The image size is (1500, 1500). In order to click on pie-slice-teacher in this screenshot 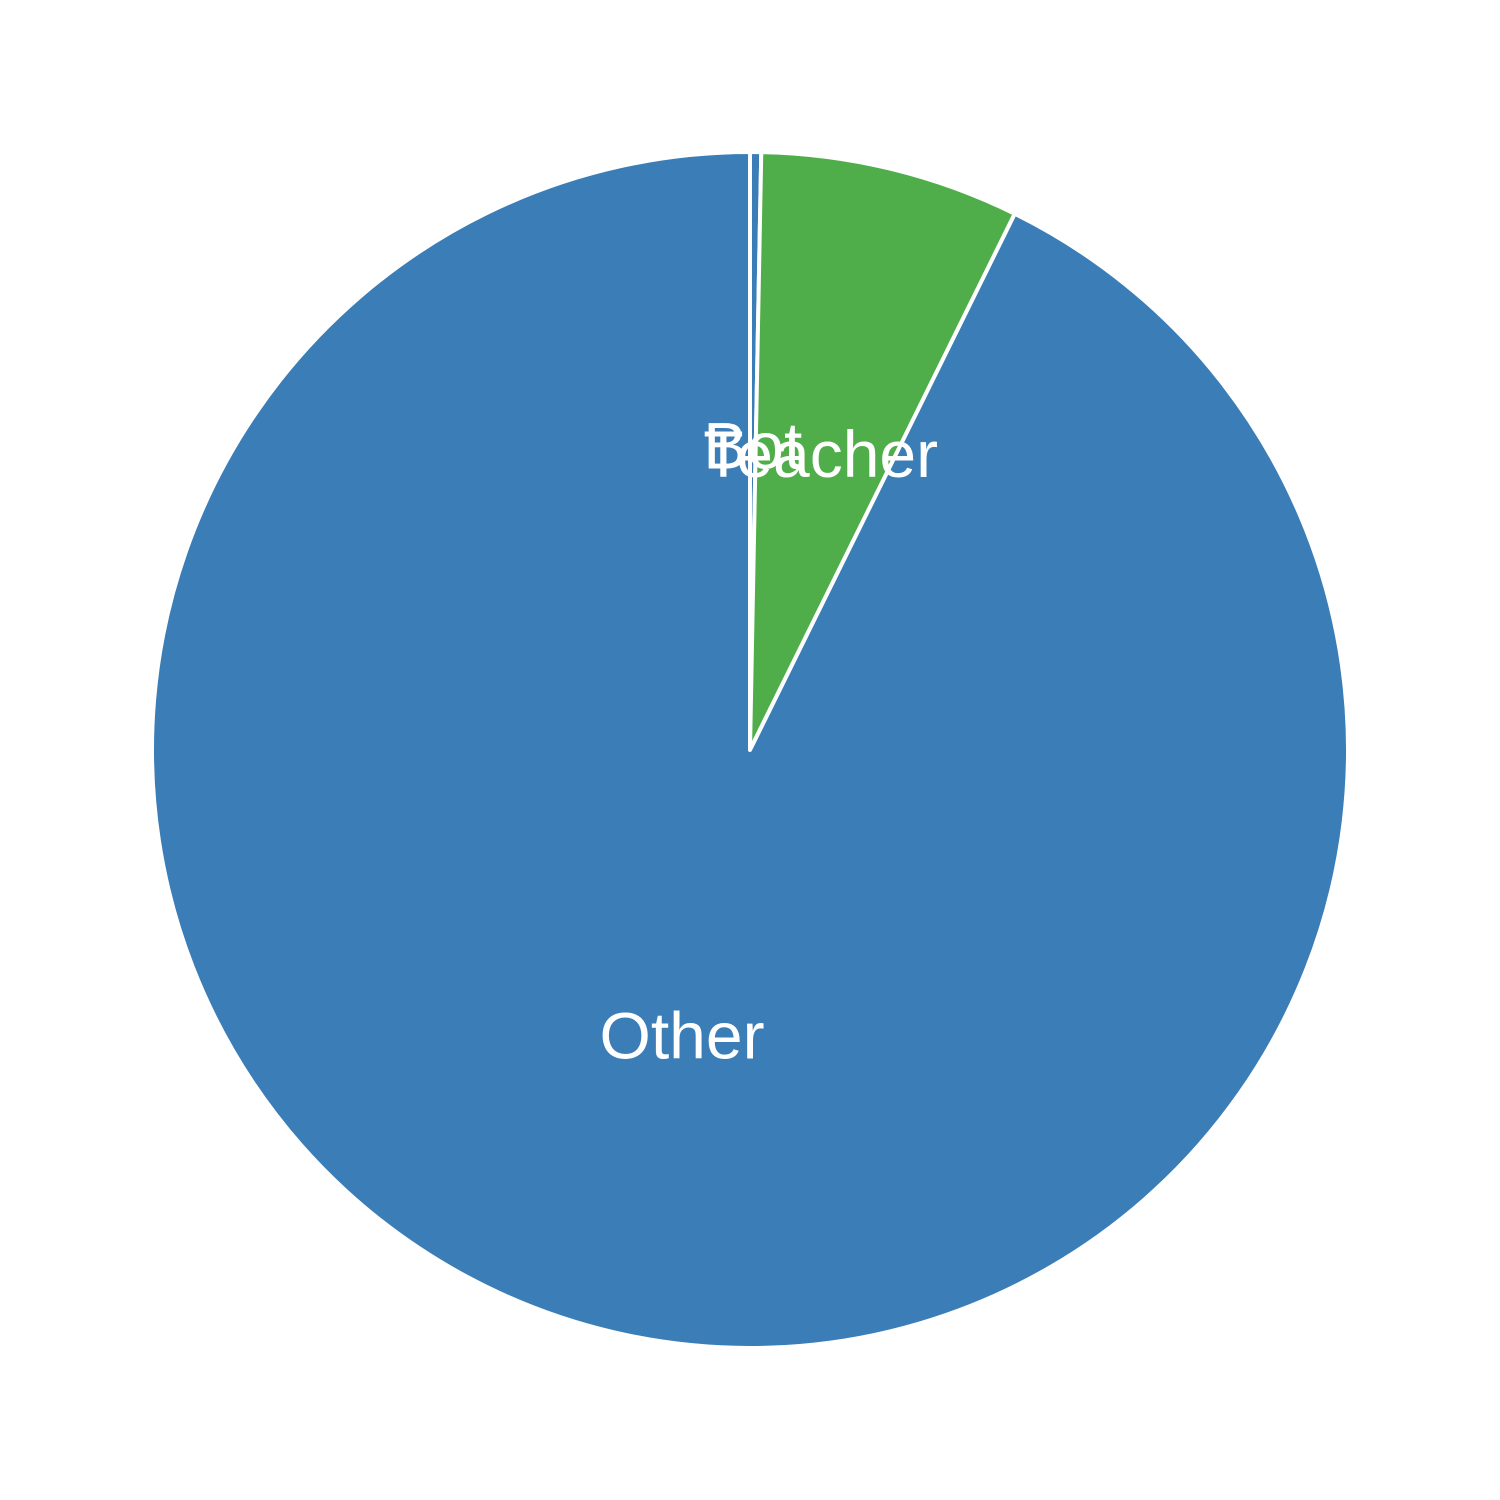, I will do `click(882, 451)`.